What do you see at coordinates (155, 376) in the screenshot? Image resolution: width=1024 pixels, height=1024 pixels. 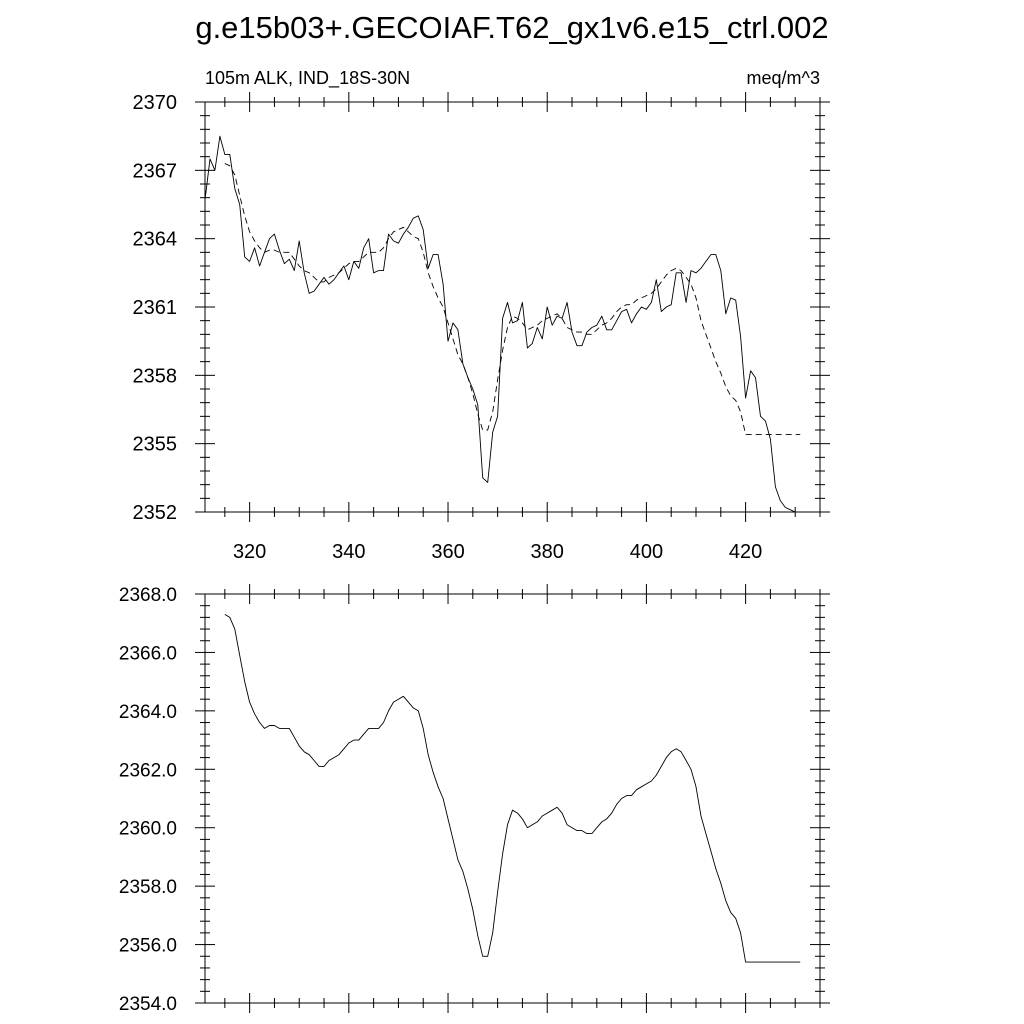 I see `y-tick-label: 2358` at bounding box center [155, 376].